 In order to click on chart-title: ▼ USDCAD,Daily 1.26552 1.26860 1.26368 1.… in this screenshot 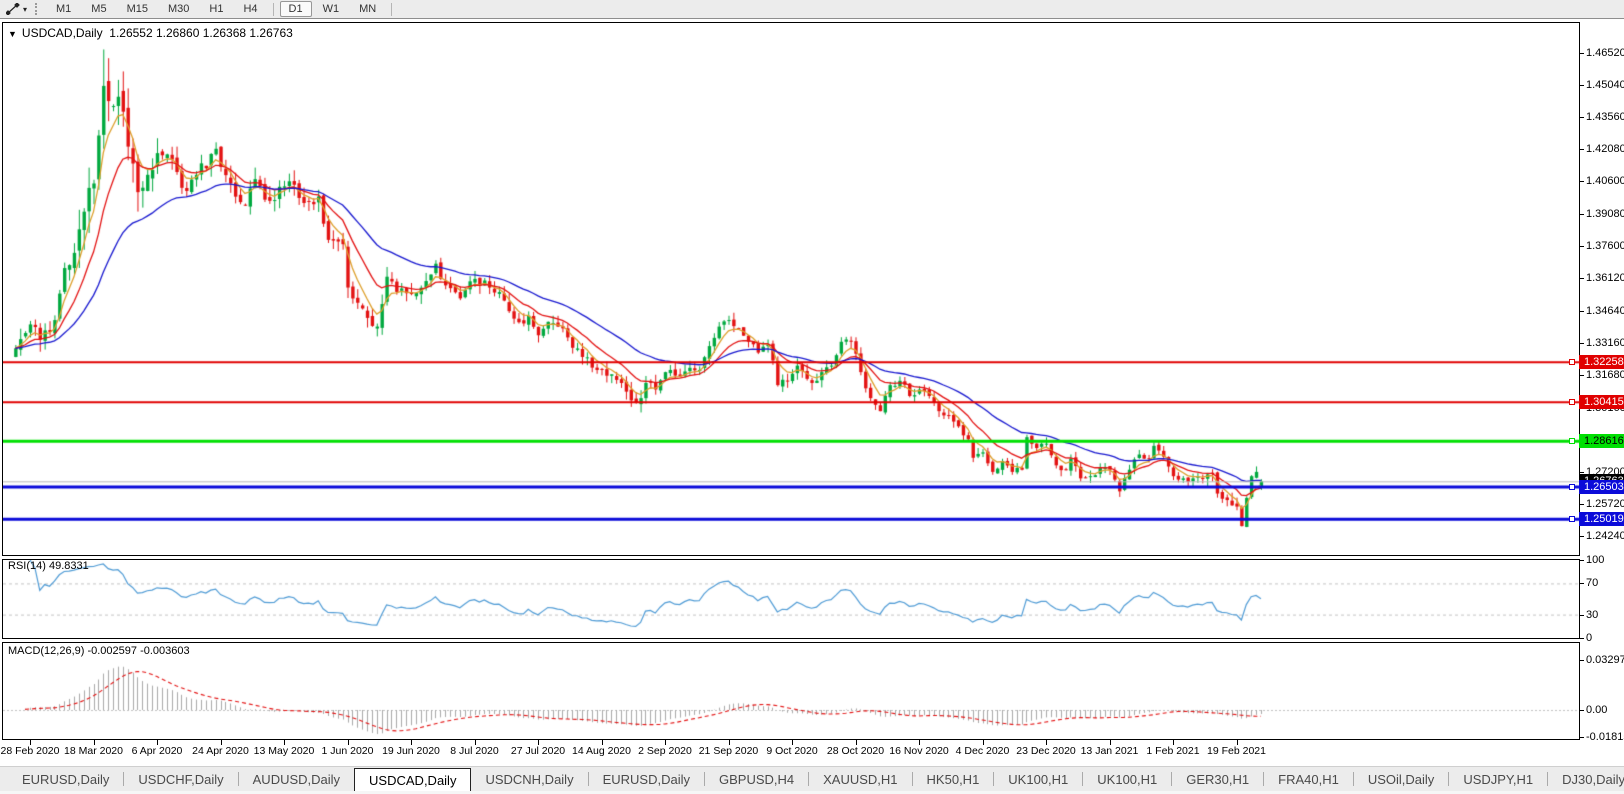, I will do `click(150, 33)`.